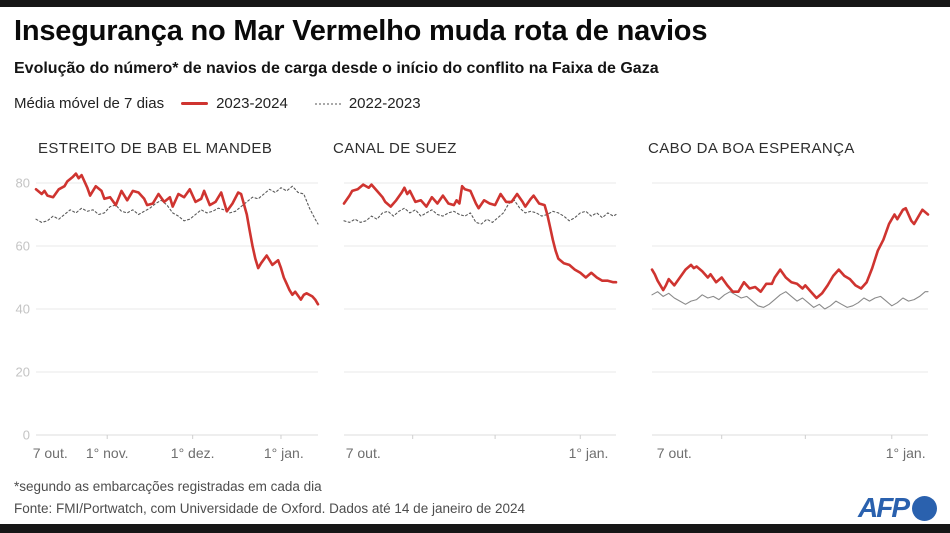 This screenshot has width=950, height=533. I want to click on afp-logo: AFP, so click(897, 508).